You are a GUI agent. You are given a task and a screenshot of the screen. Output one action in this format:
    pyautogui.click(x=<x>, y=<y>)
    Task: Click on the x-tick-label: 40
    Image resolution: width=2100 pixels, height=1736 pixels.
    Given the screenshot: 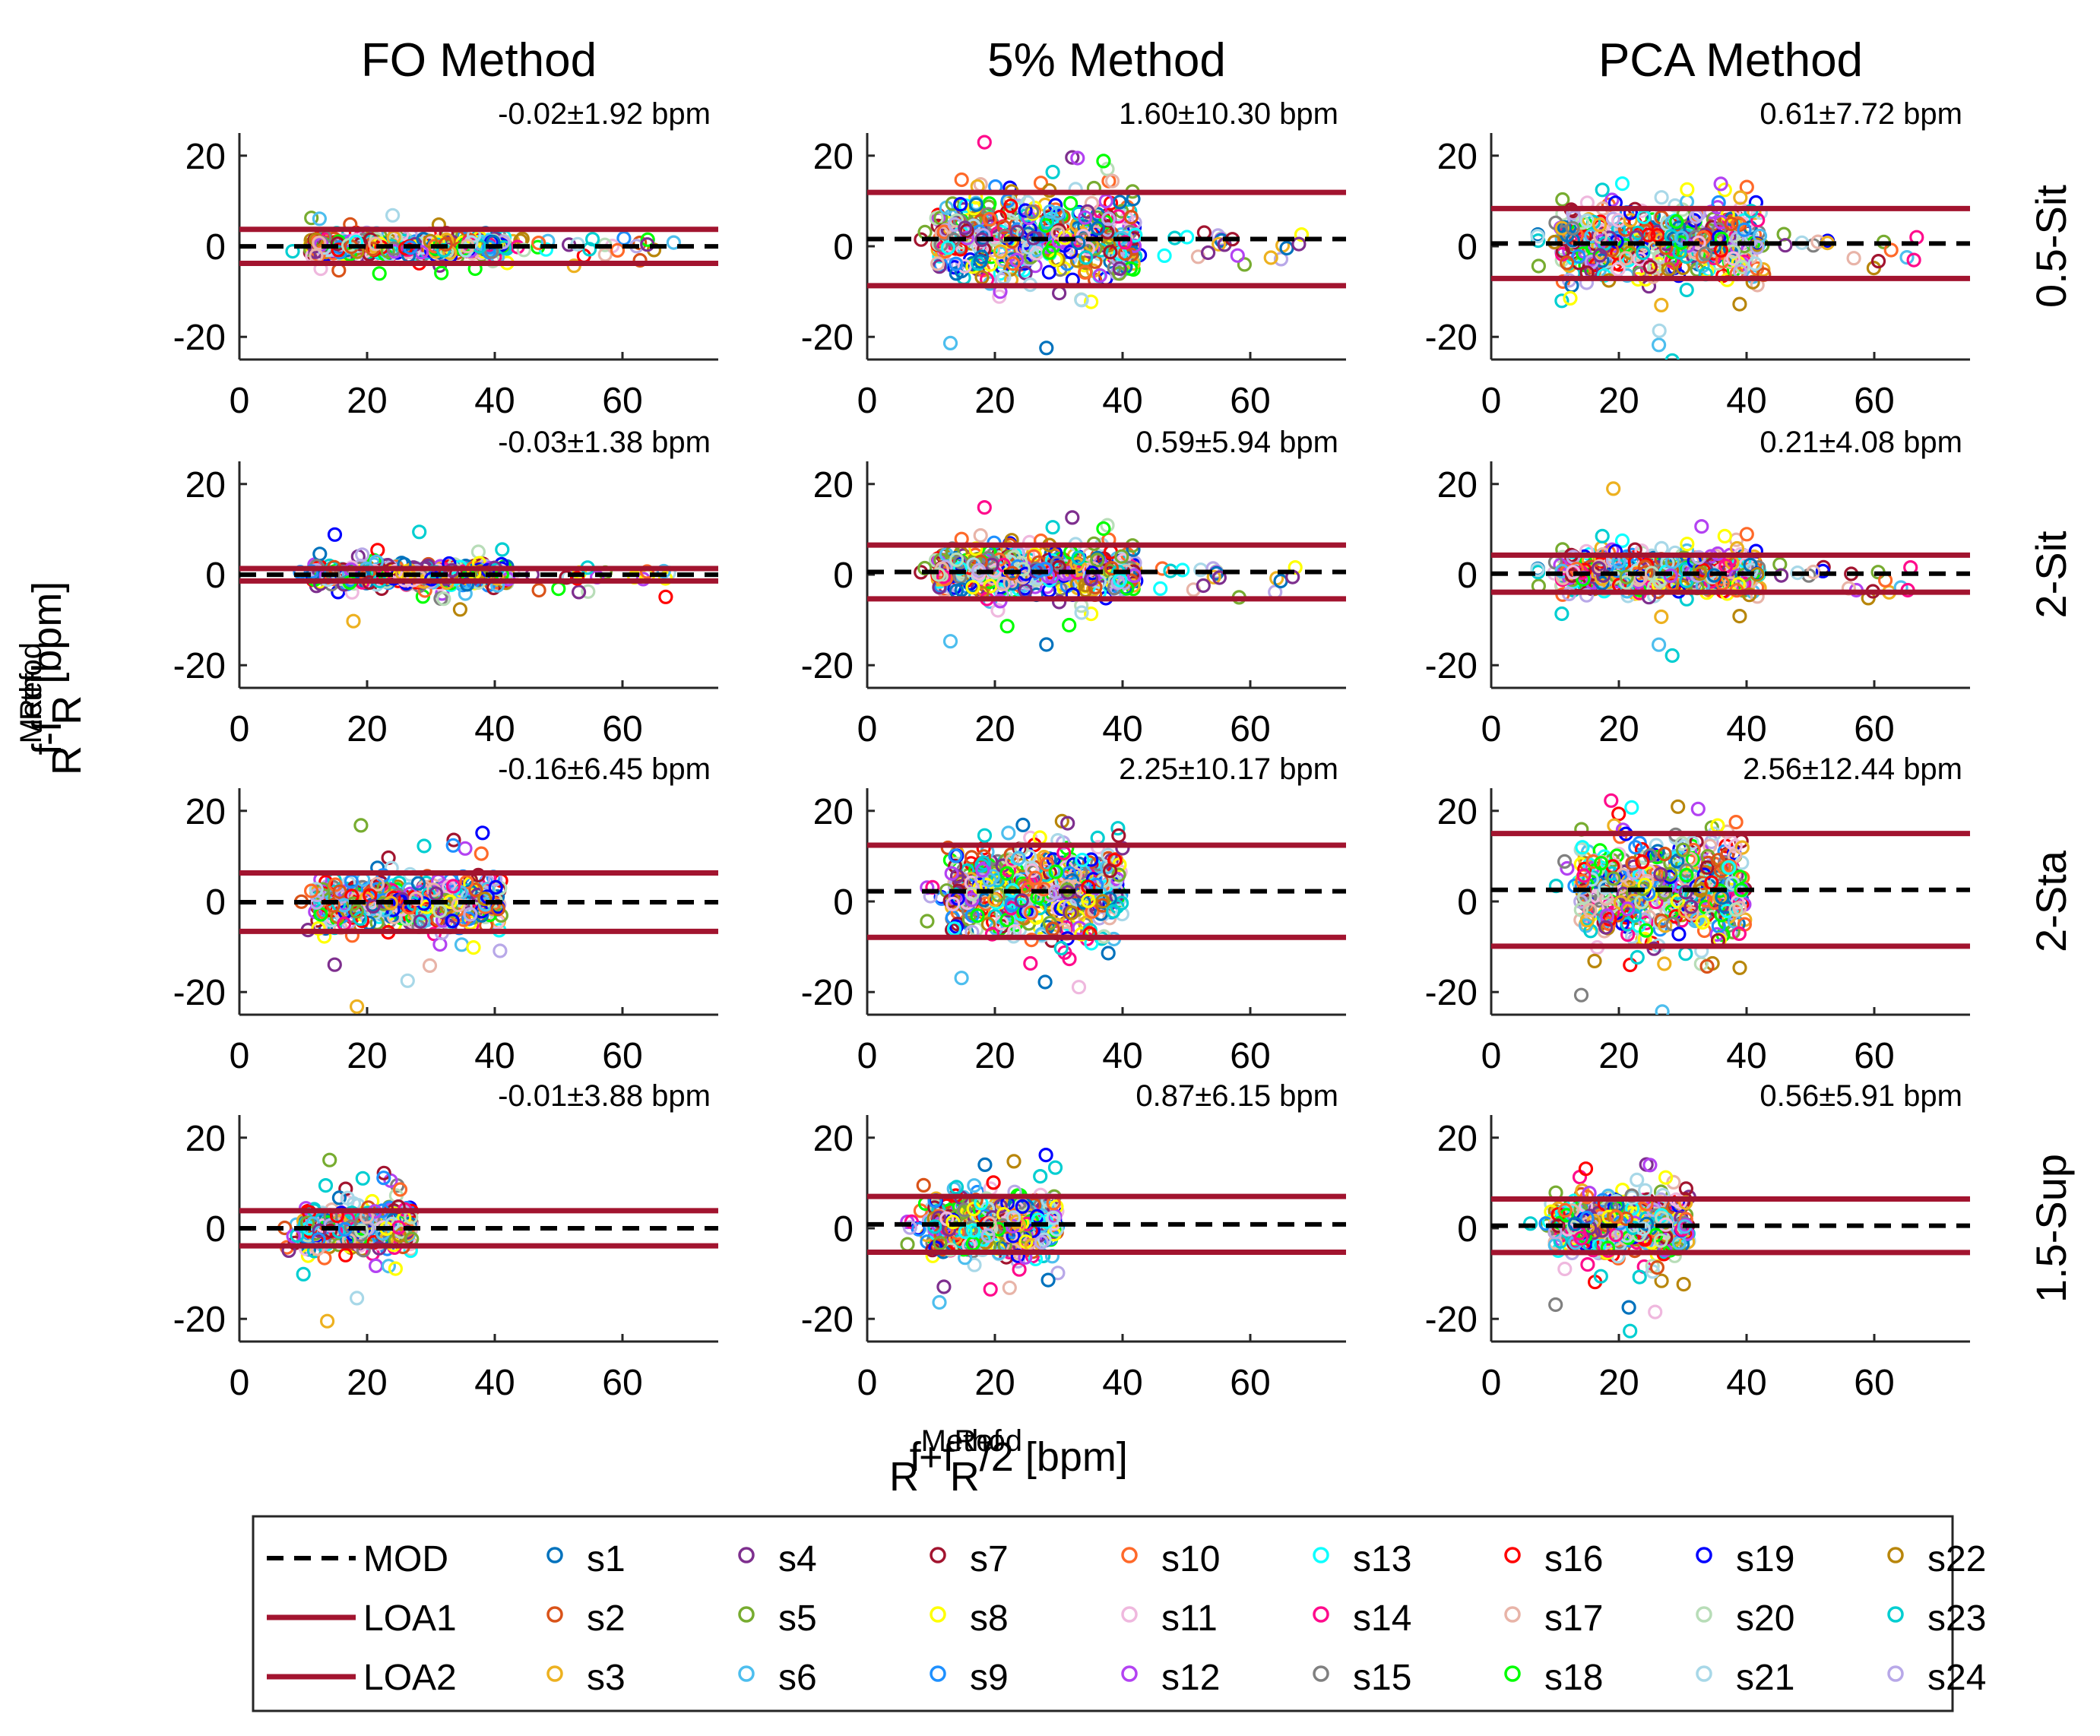 What is the action you would take?
    pyautogui.click(x=1122, y=729)
    